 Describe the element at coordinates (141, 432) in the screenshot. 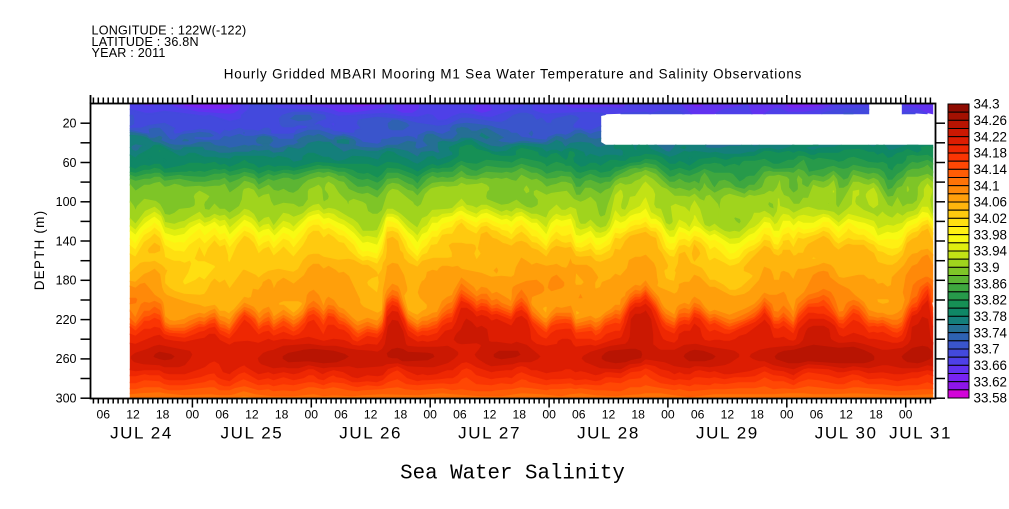

I see `svg-text: JUL 24` at that location.